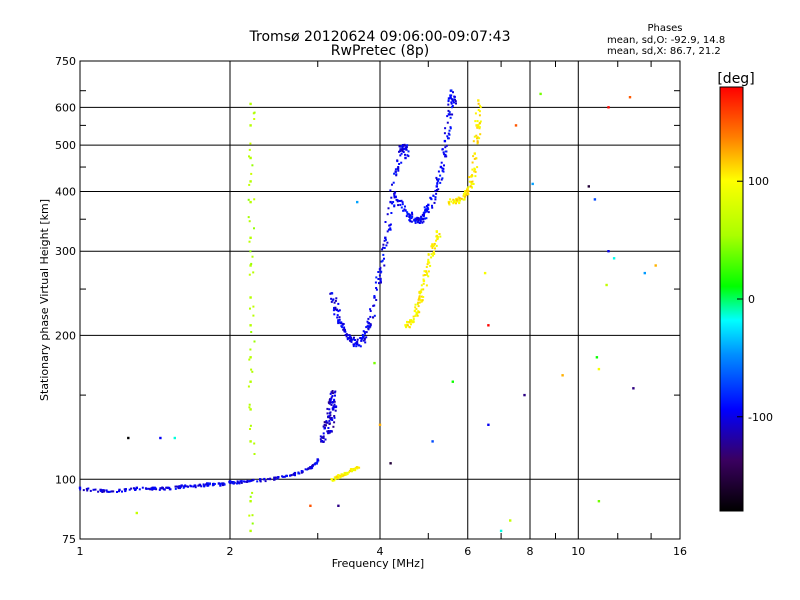  I want to click on x-tick-label: 16, so click(680, 551).